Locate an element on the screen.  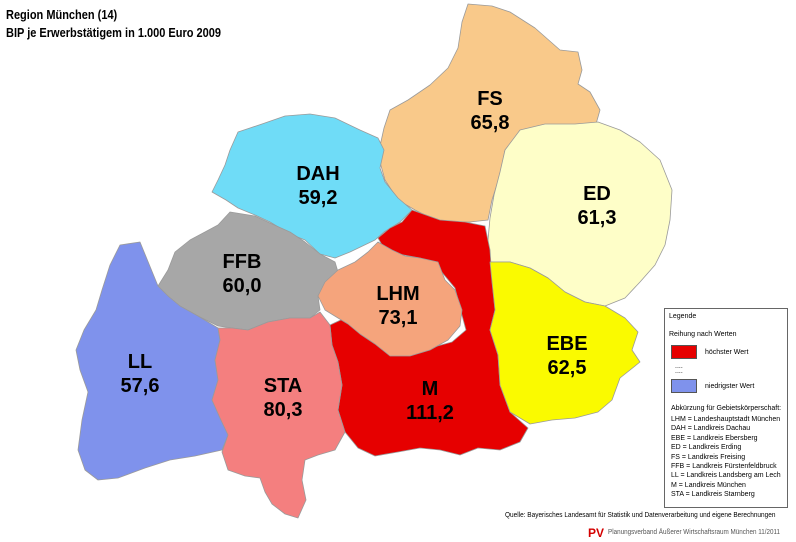
map-title: Region München (14) is located at coordinates (62, 15).